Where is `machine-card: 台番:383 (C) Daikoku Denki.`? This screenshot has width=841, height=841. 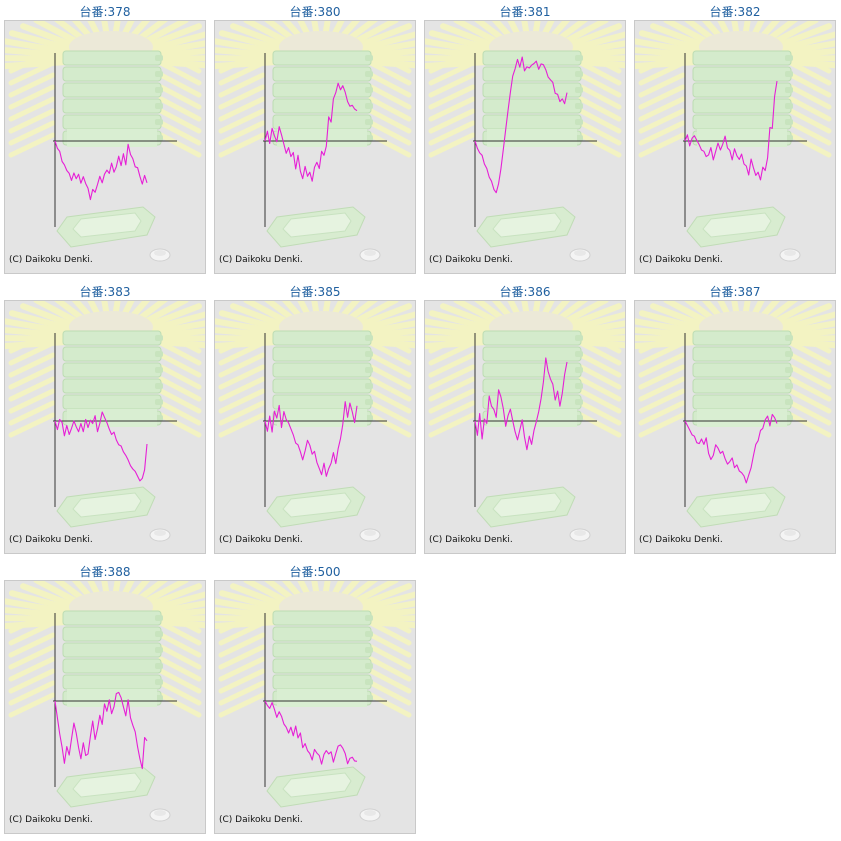 machine-card: 台番:383 (C) Daikoku Denki. is located at coordinates (105, 418).